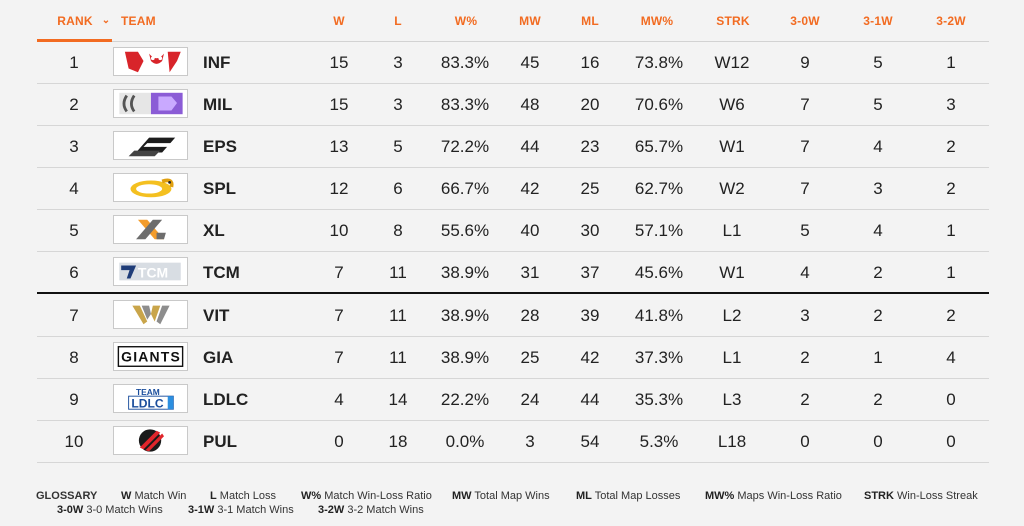 Image resolution: width=1024 pixels, height=526 pixels. What do you see at coordinates (513, 400) in the screenshot?
I see `table-row: 9 4 14 22.2% 24 44 35.3% L3 2 2 0 TEAM LDLC LDLC` at bounding box center [513, 400].